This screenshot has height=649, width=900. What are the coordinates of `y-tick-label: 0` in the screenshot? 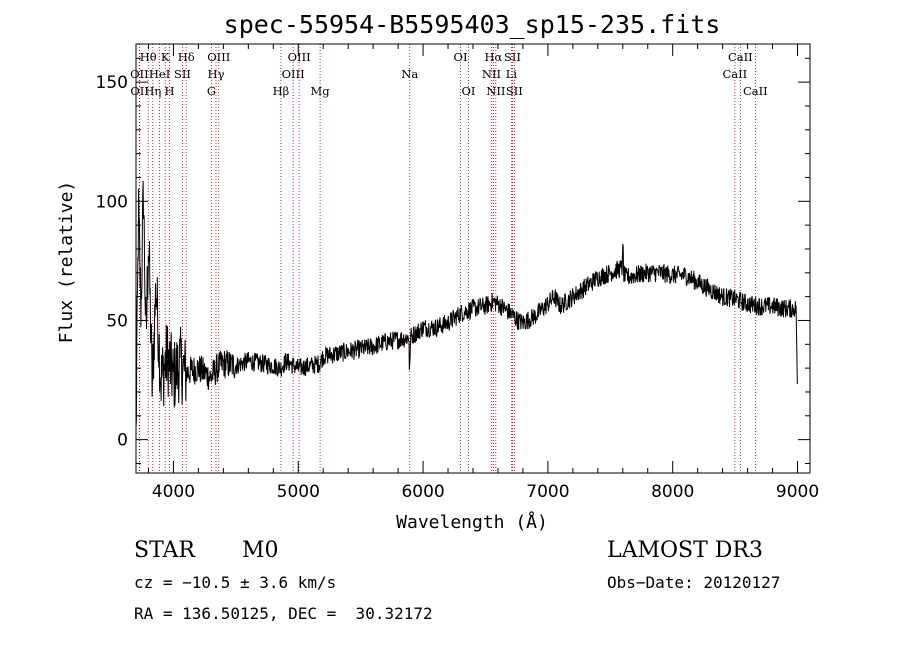 It's located at (122, 441).